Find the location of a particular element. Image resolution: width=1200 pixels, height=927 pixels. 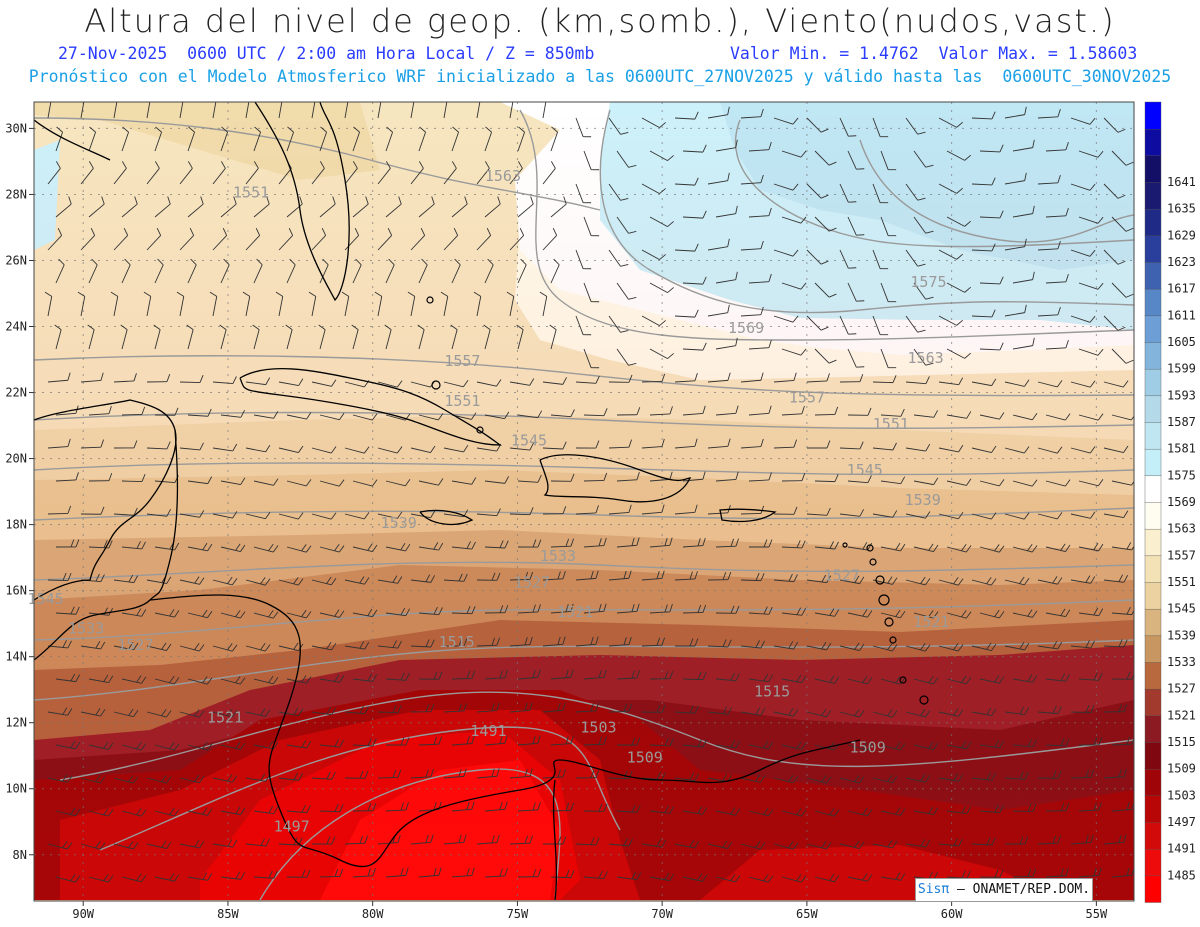

colorbar-label: 1515 is located at coordinates (1181, 742).